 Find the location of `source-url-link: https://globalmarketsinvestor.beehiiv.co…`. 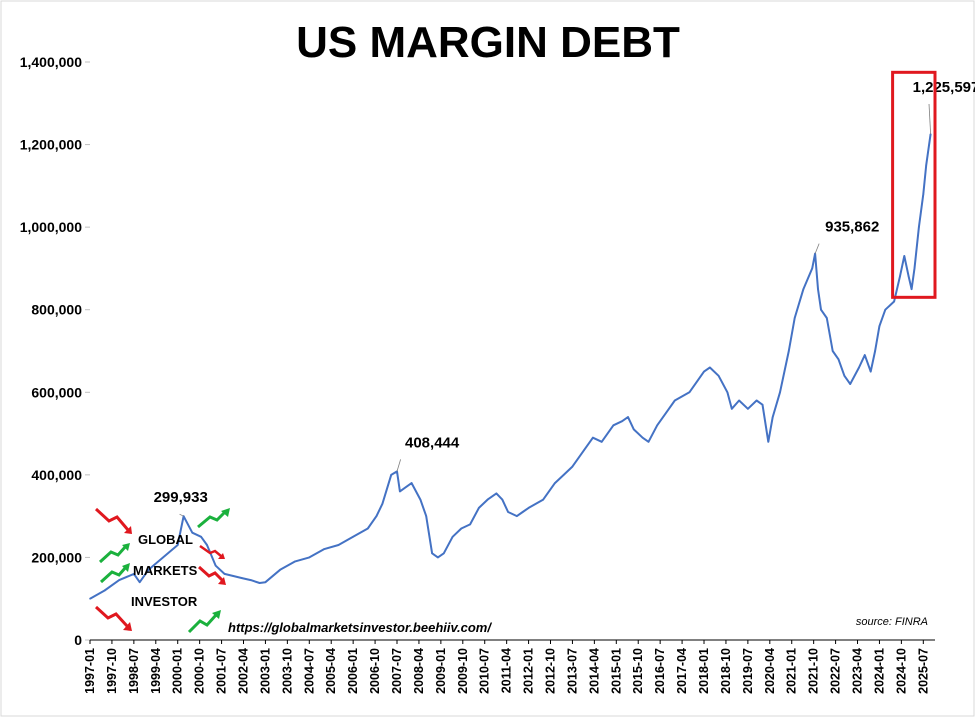

source-url-link: https://globalmarketsinvestor.beehiiv.co… is located at coordinates (360, 627).